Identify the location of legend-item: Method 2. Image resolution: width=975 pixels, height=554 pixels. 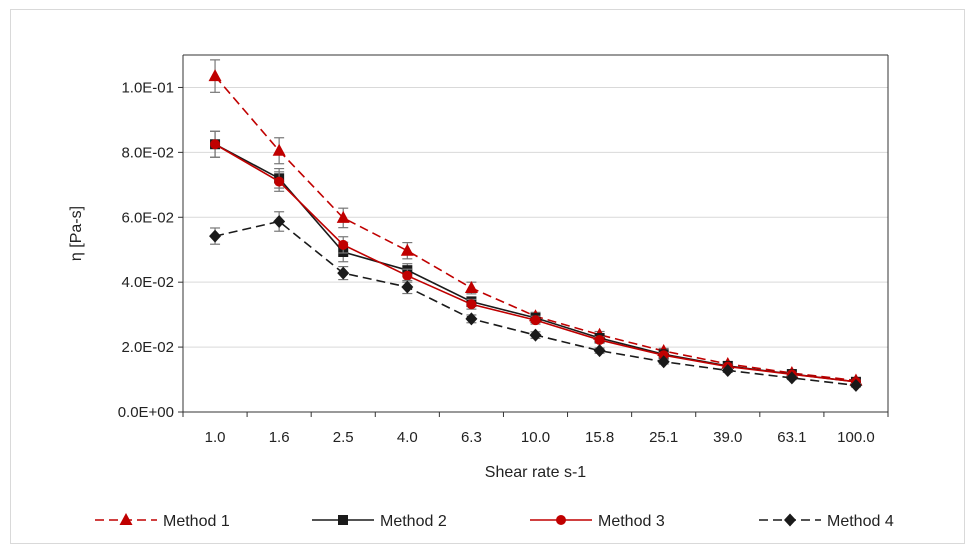
(379, 521).